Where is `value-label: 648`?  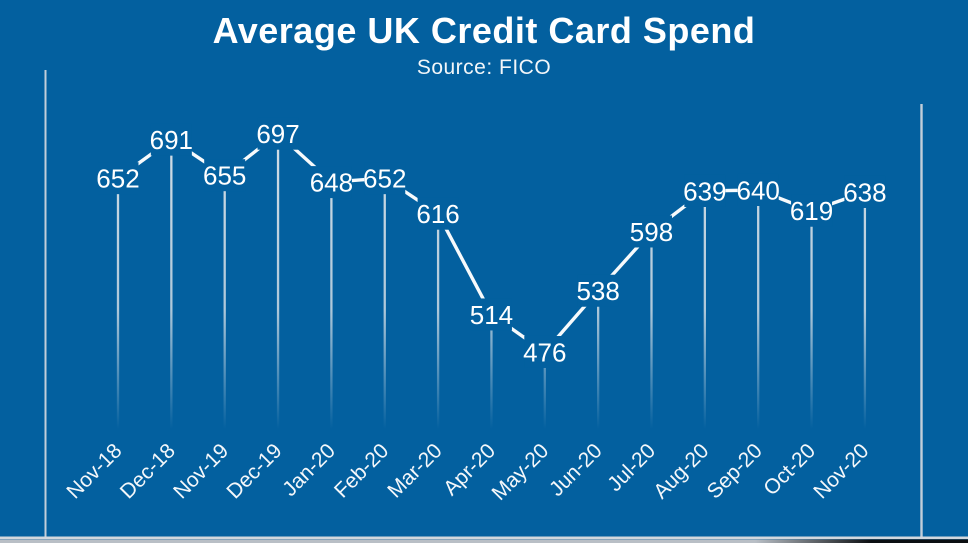
value-label: 648 is located at coordinates (331, 183).